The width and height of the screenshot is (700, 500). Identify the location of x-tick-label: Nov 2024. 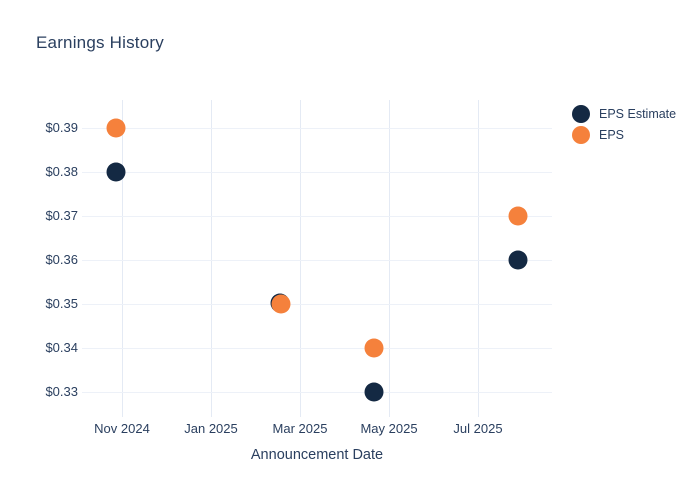
(122, 428).